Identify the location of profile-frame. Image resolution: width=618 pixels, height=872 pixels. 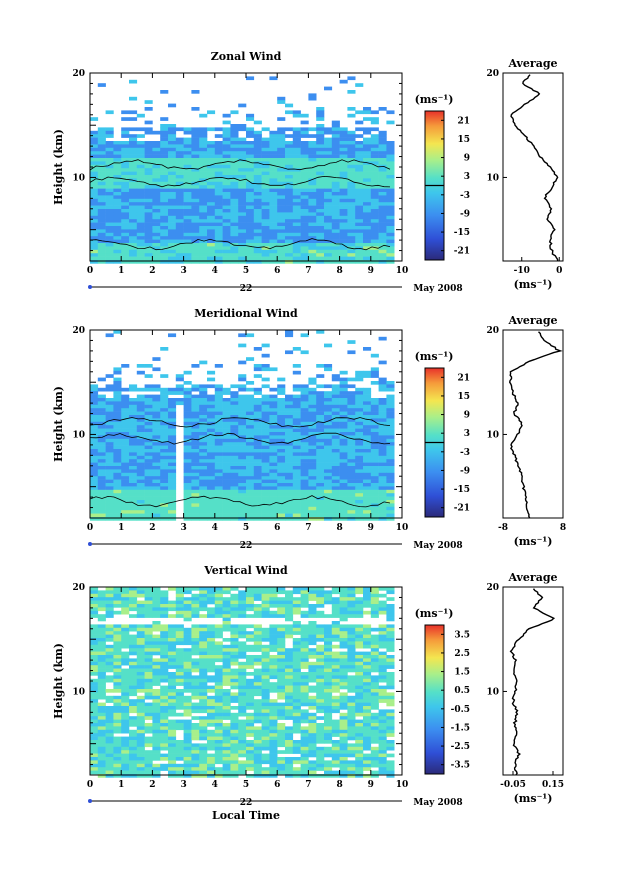
(533, 167).